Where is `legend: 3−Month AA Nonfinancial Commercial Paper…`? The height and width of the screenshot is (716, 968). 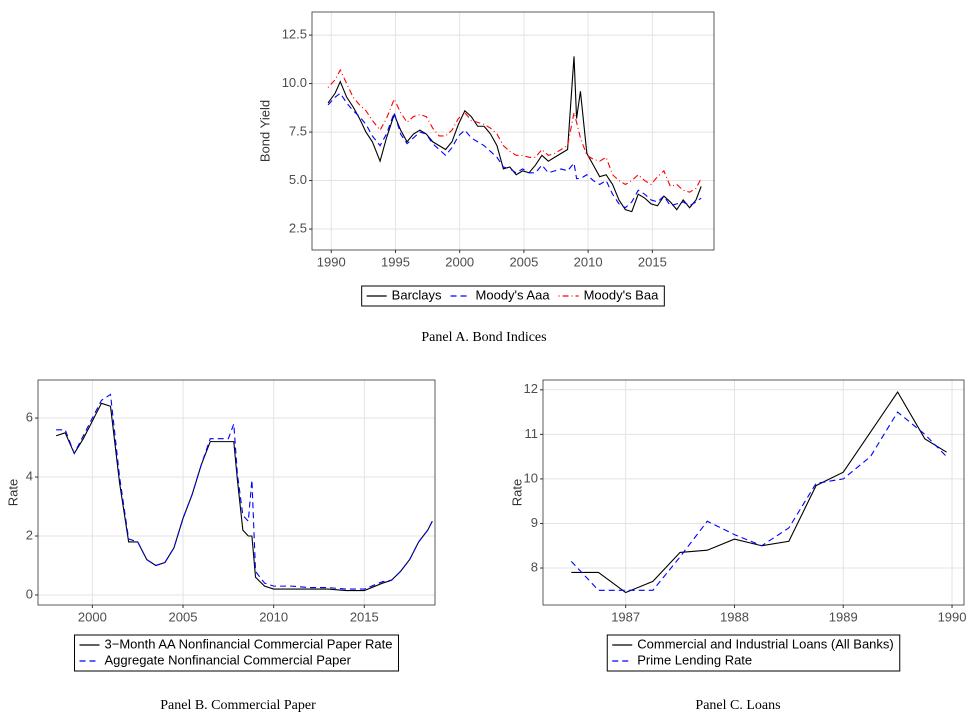
legend: 3−Month AA Nonfinancial Commercial Paper… is located at coordinates (236, 653).